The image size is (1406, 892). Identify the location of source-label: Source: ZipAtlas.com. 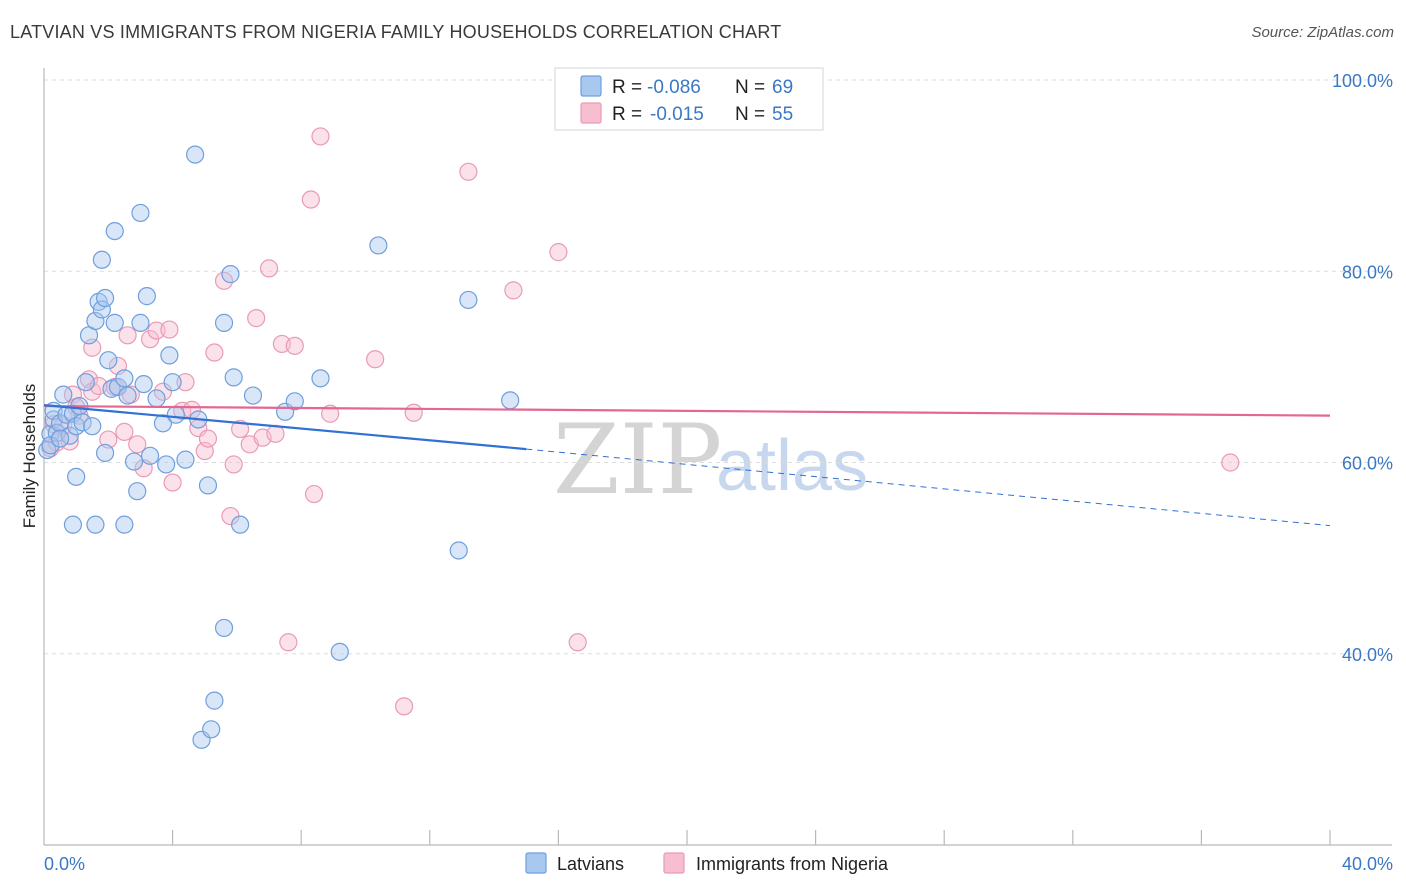
(1322, 32).